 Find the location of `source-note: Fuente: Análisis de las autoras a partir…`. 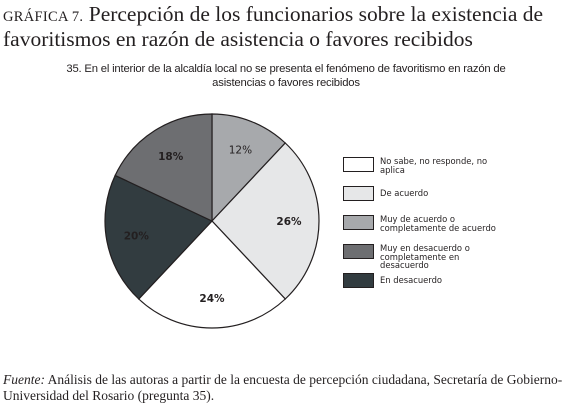

source-note: Fuente: Análisis de las autoras a partir… is located at coordinates (287, 387).